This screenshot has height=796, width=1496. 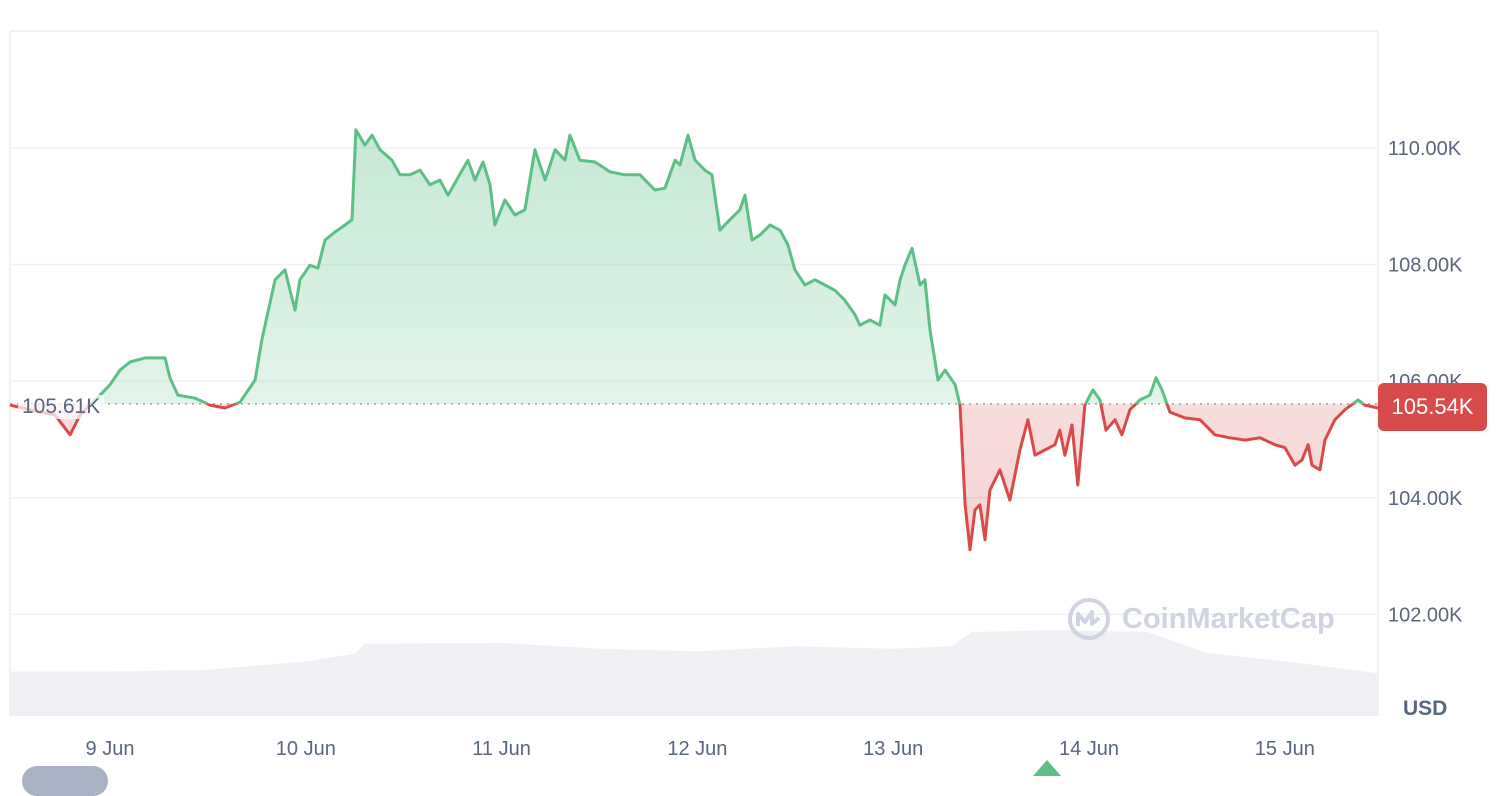 I want to click on coinmarketcap-logo-icon, so click(x=1089, y=619).